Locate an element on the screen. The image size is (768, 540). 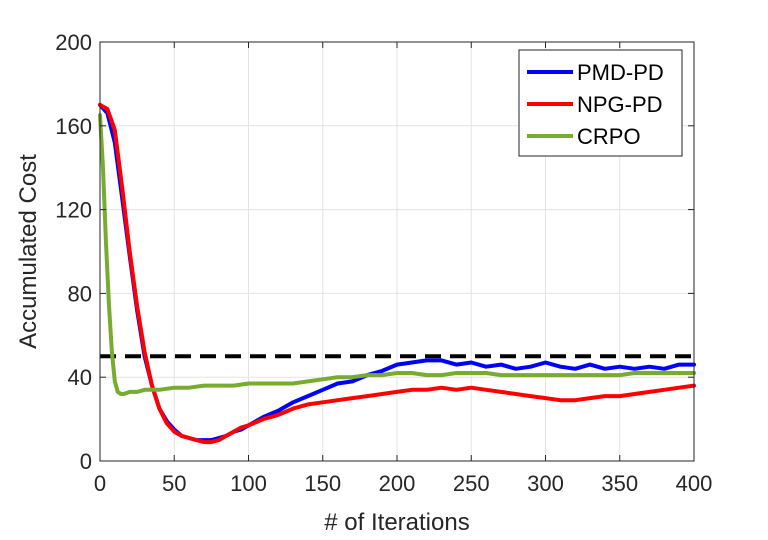
y-tick-label: 40 is located at coordinates (80, 377).